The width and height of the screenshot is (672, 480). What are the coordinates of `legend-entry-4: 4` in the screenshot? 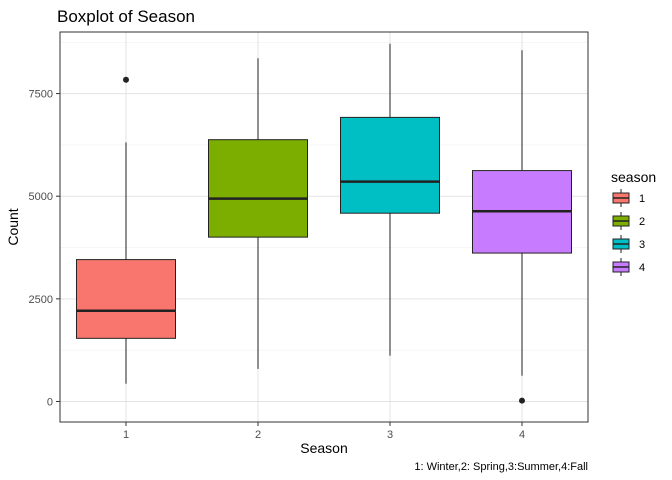 It's located at (628, 267).